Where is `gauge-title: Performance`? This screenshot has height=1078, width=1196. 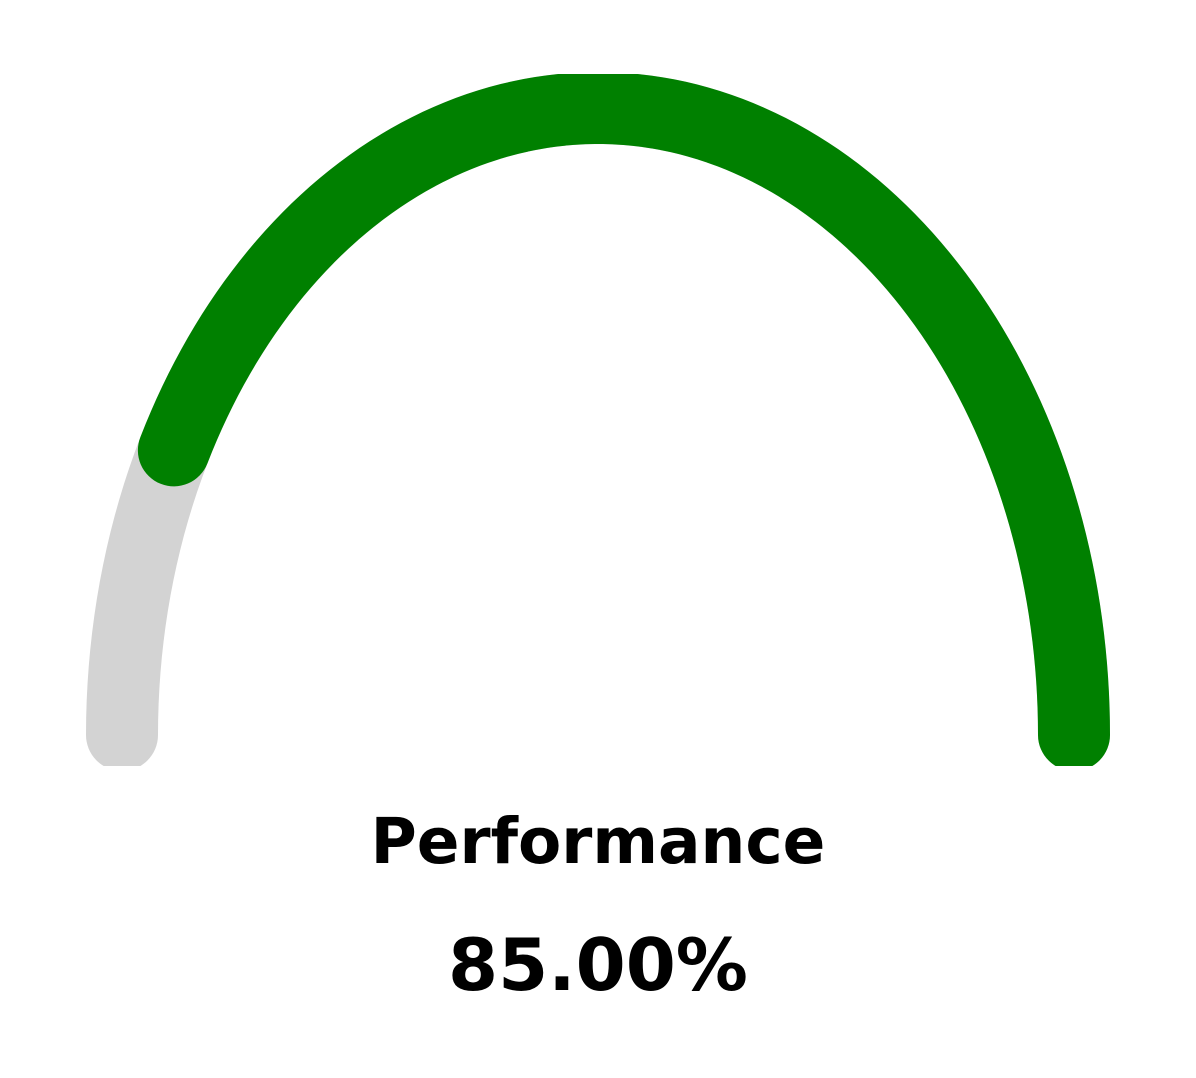 gauge-title: Performance is located at coordinates (598, 841).